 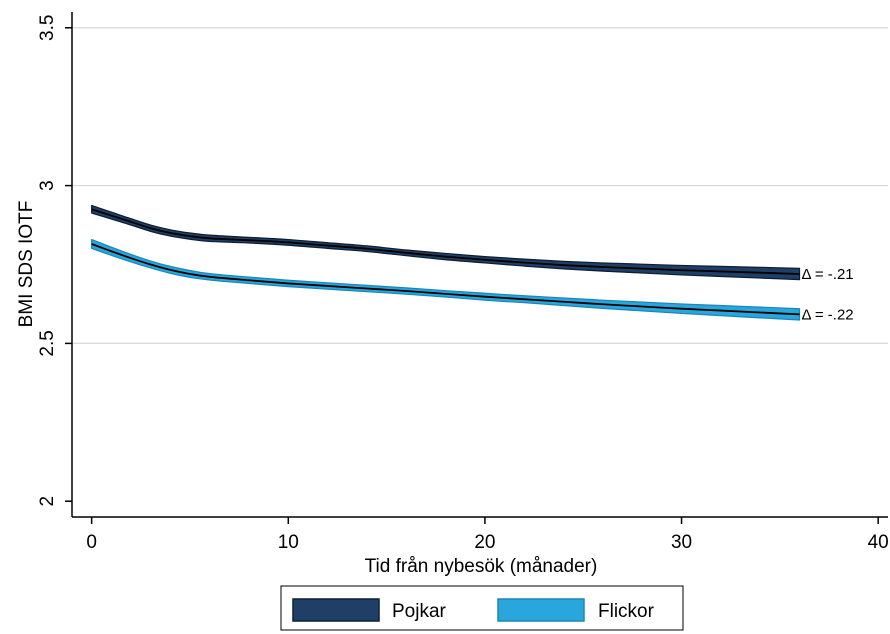 I want to click on y-axis-title: BMI SDS IOTF, so click(x=26, y=264).